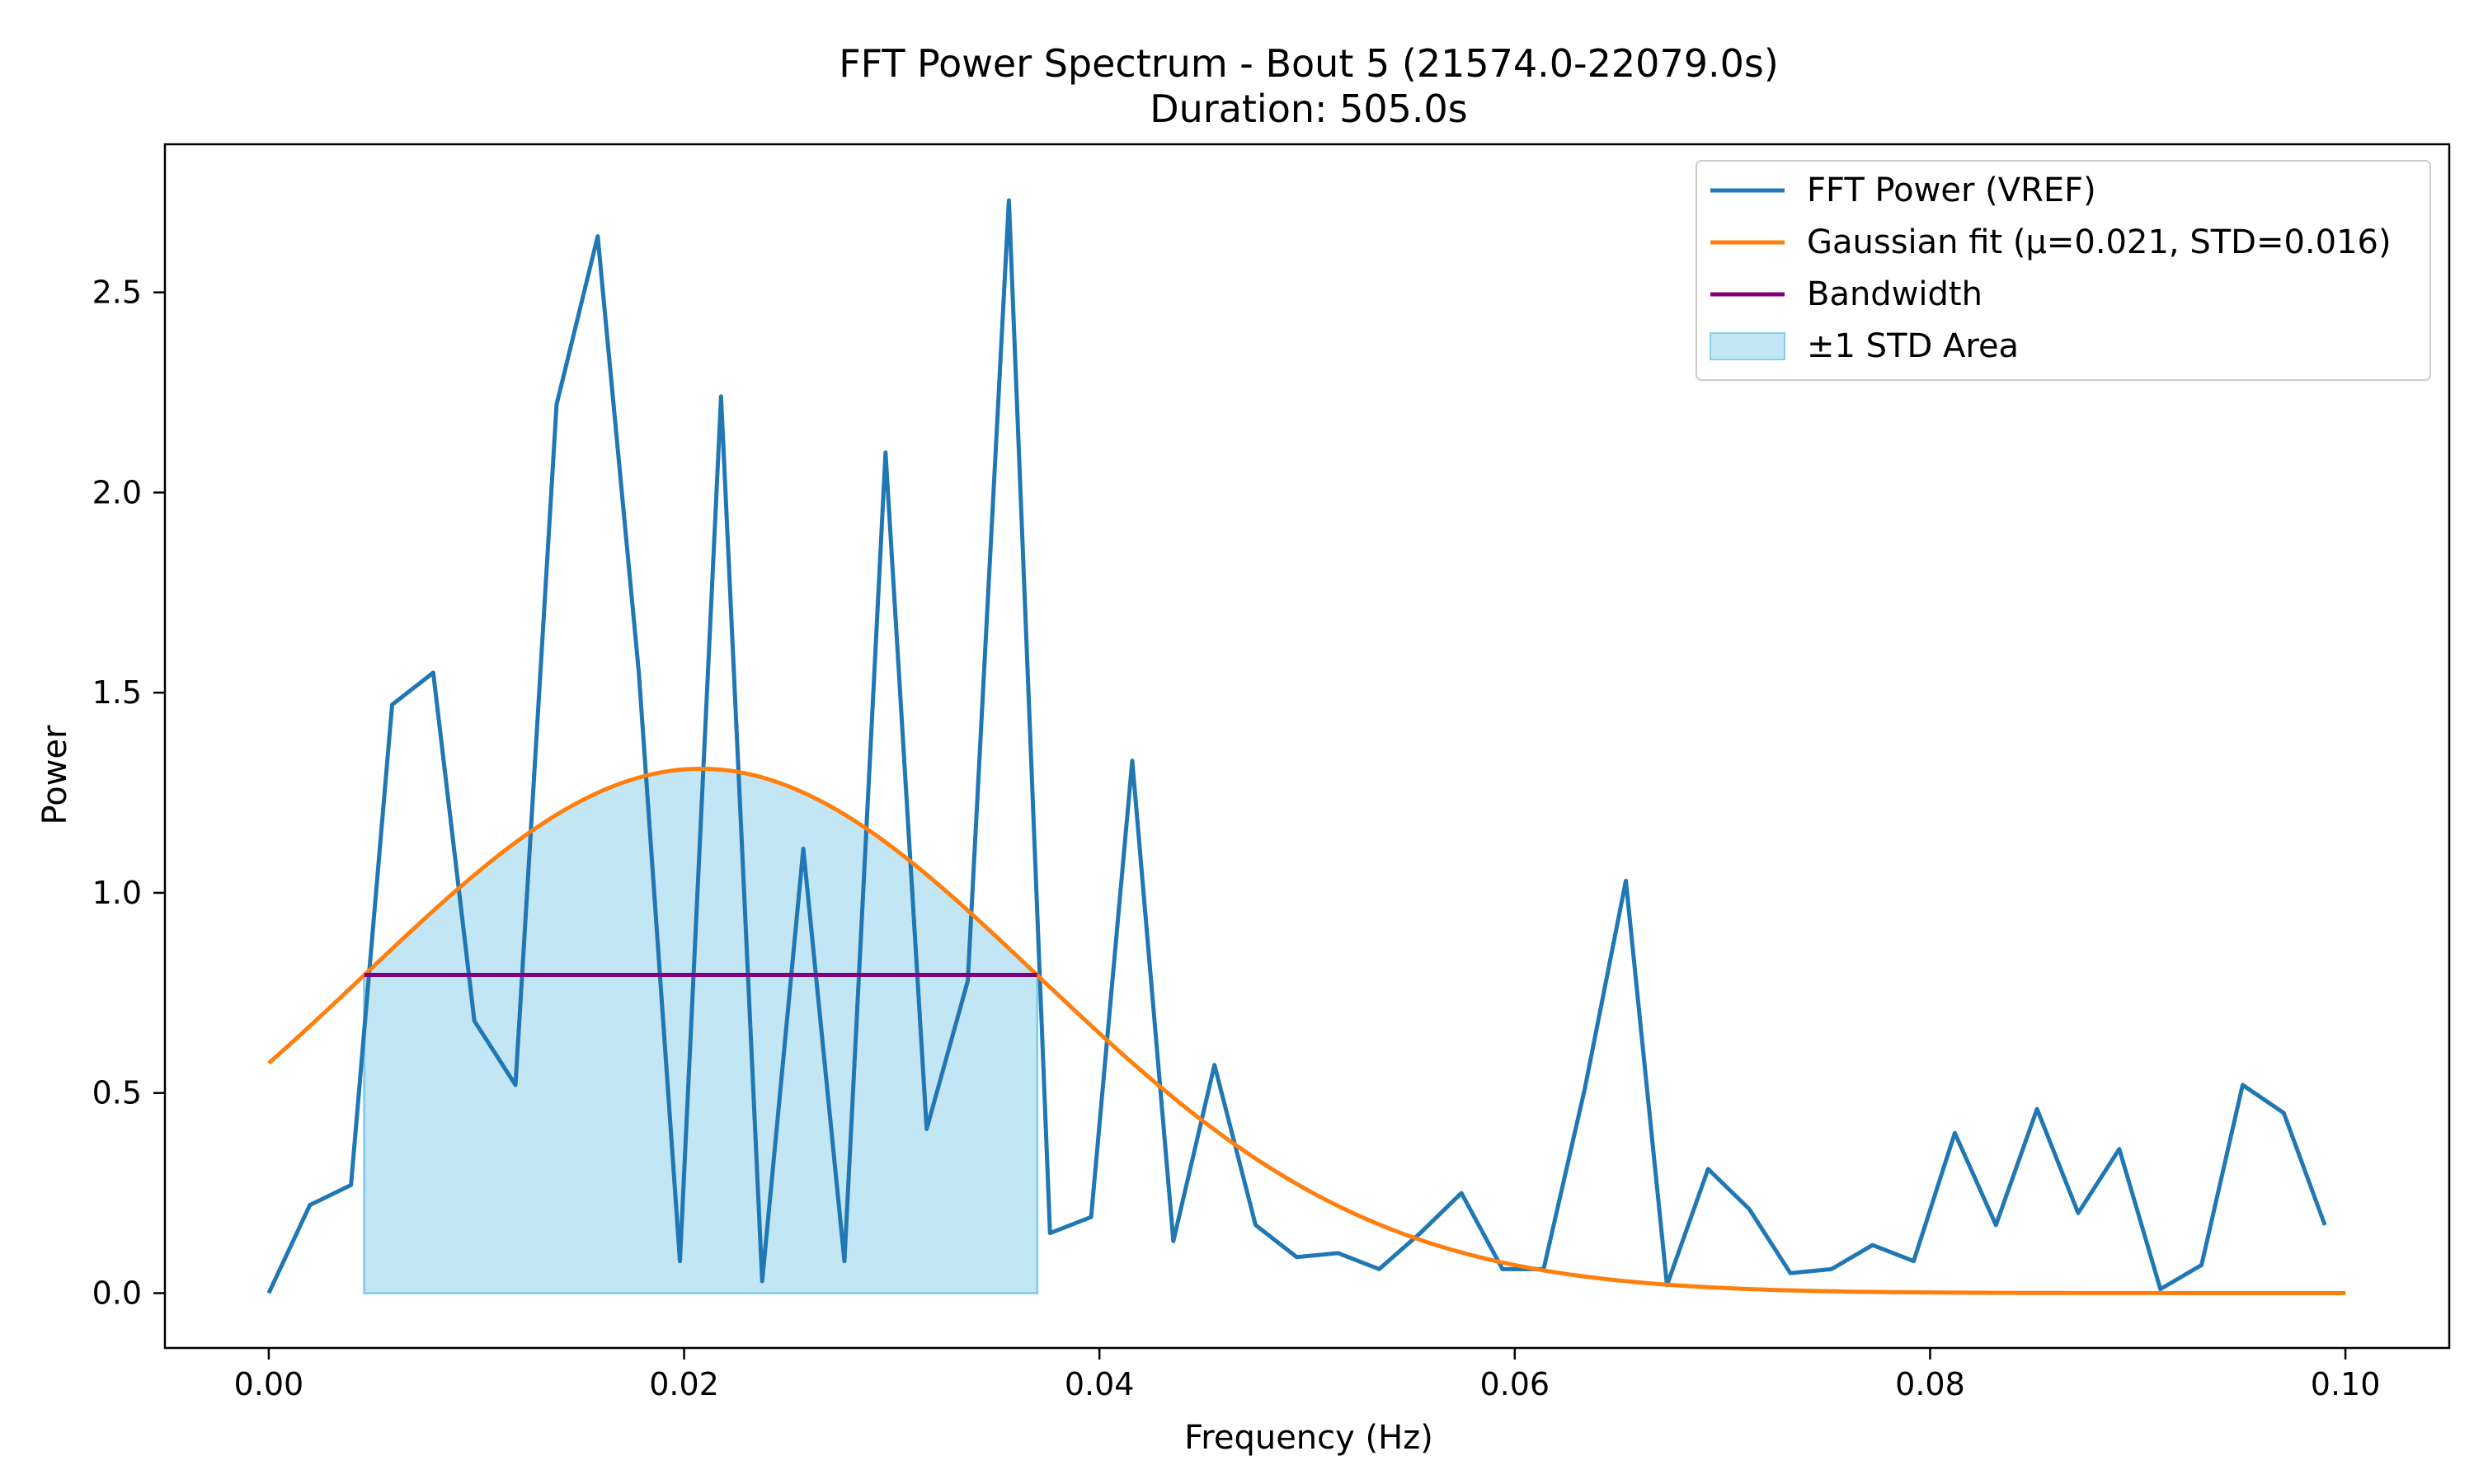 The width and height of the screenshot is (2474, 1484). What do you see at coordinates (269, 1384) in the screenshot?
I see `x-tick-label: 0.00` at bounding box center [269, 1384].